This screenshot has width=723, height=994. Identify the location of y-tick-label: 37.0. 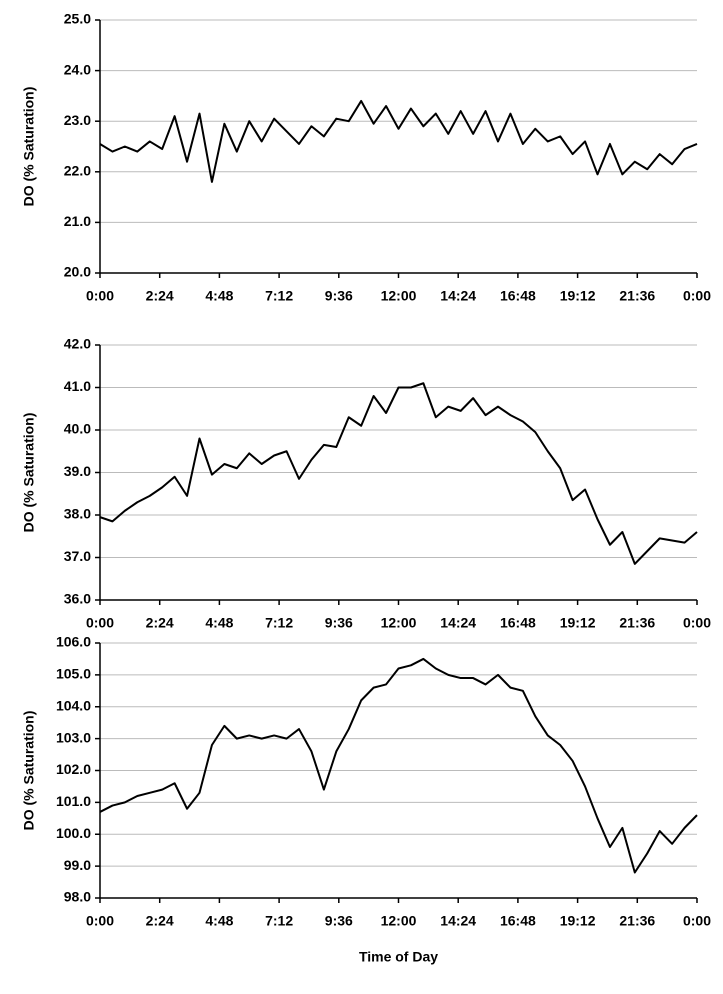
(77, 556).